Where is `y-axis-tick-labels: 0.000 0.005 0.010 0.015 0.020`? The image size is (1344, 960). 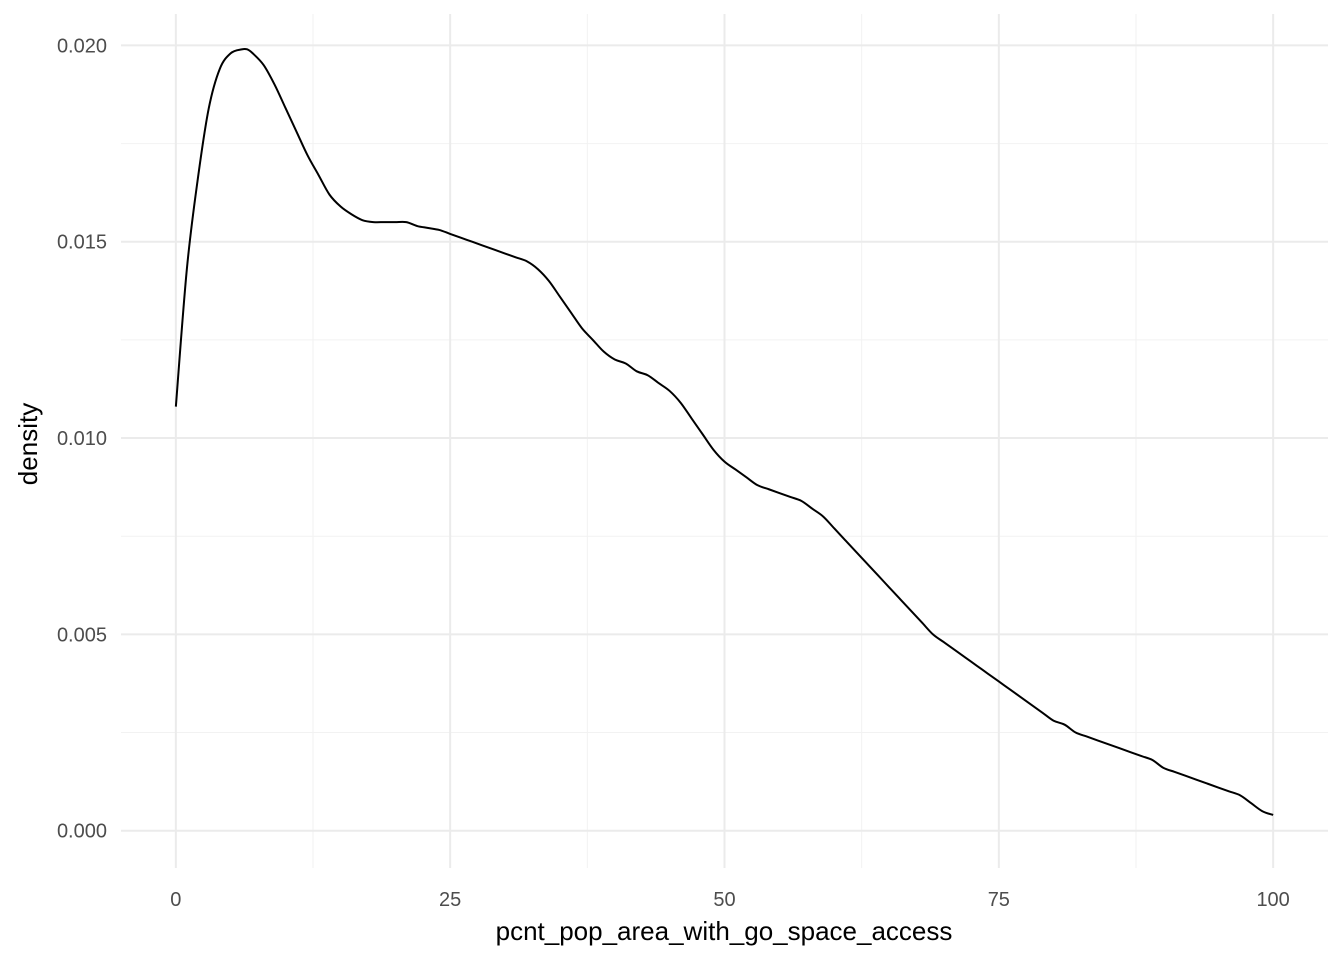
y-axis-tick-labels: 0.000 0.005 0.010 0.015 0.020 is located at coordinates (82, 438).